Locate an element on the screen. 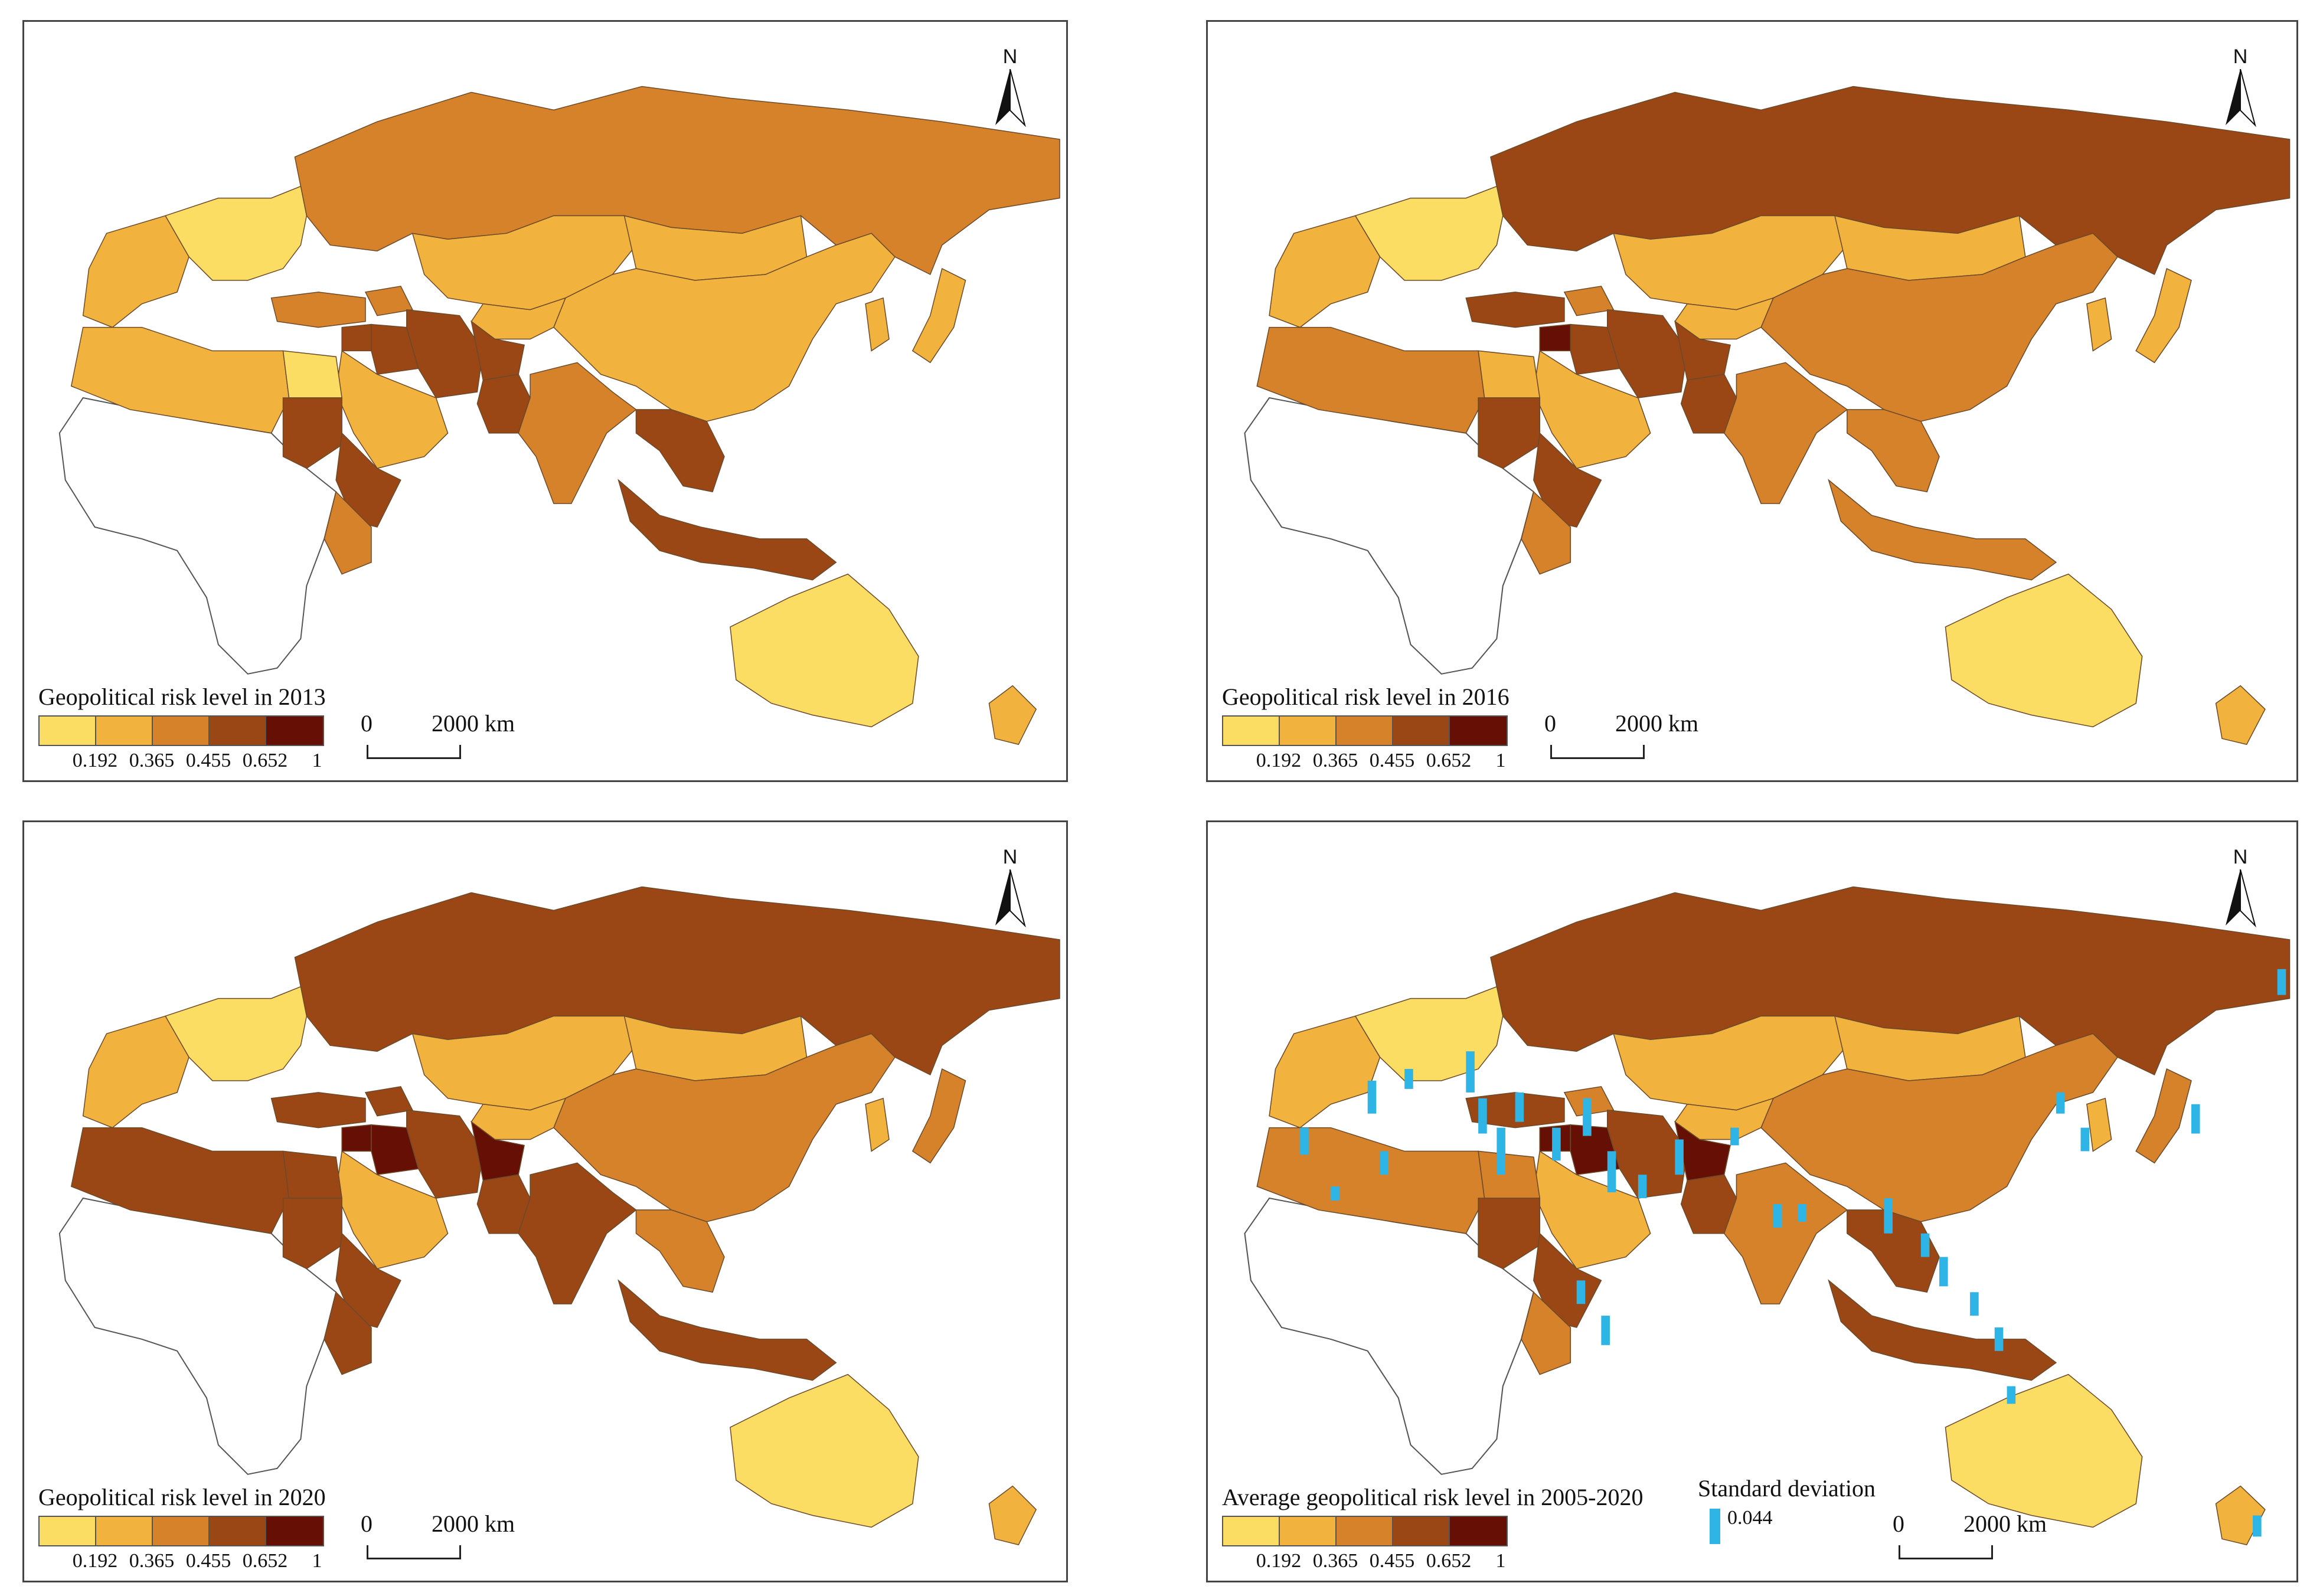  region-korea is located at coordinates (2099, 1124).